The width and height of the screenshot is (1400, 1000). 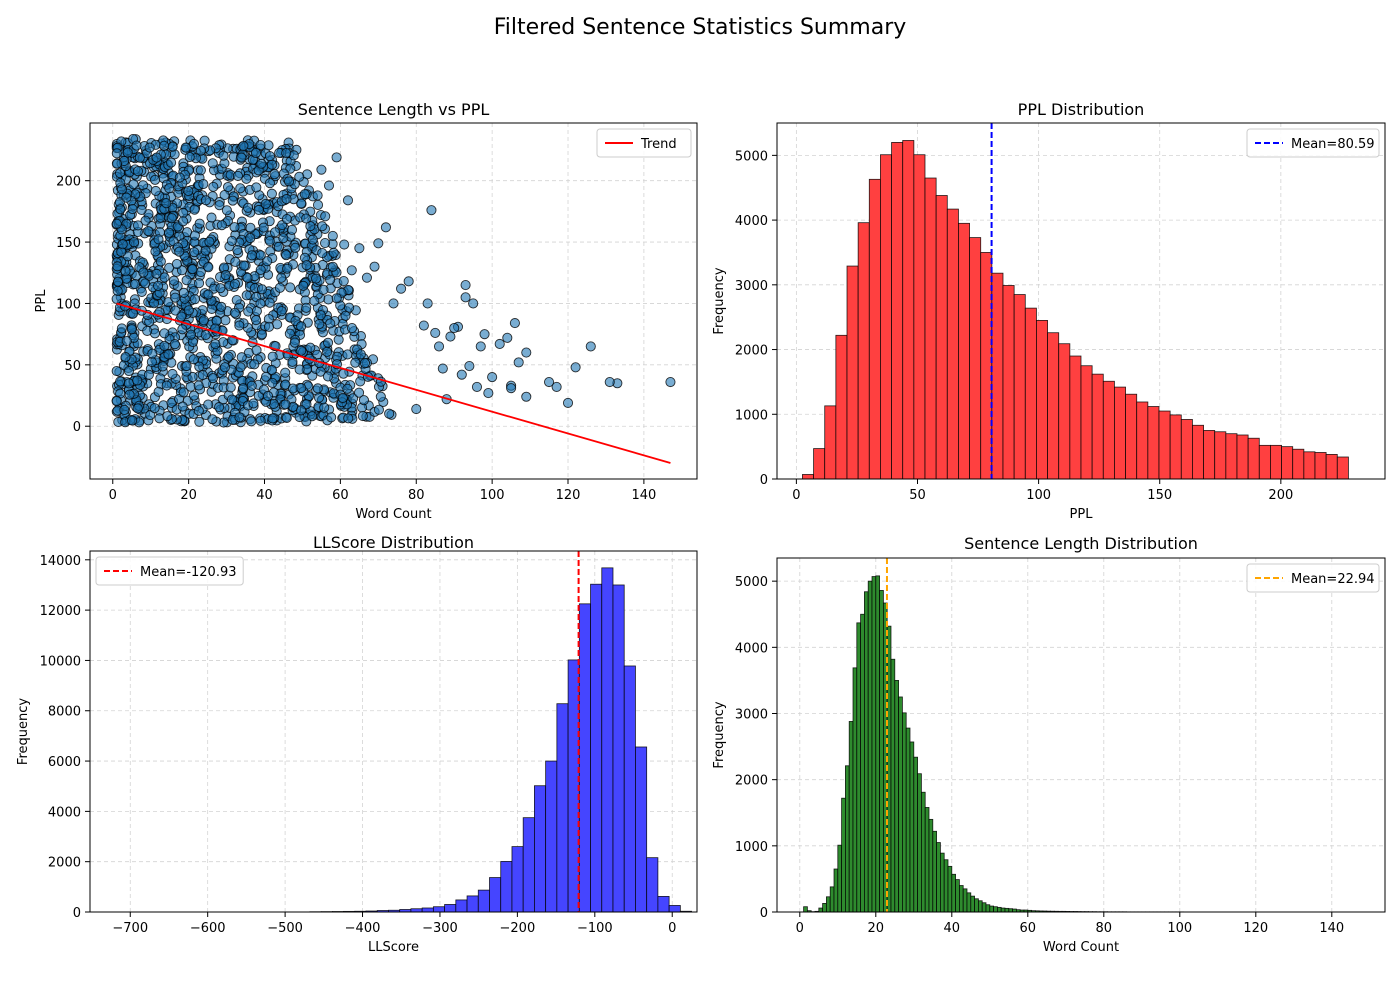 What do you see at coordinates (363, 928) in the screenshot?
I see `x-tick-label: −400` at bounding box center [363, 928].